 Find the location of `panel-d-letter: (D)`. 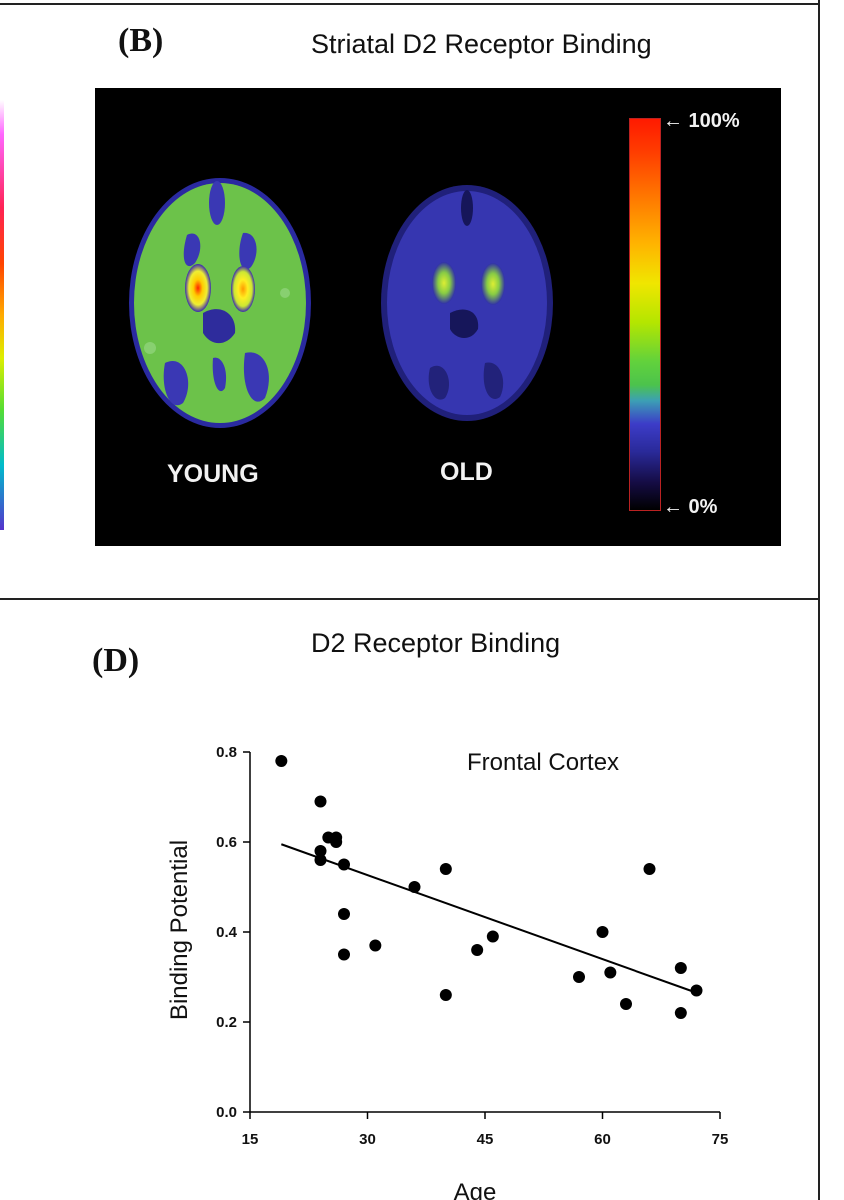

panel-d-letter: (D) is located at coordinates (116, 660).